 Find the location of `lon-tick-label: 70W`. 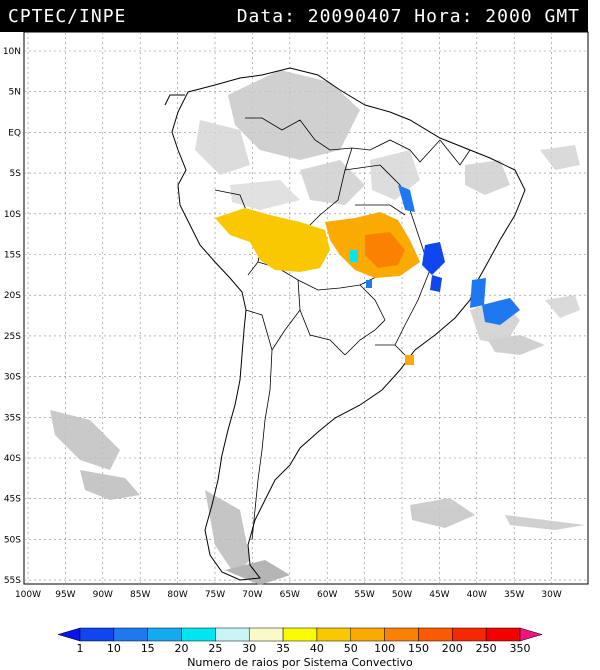

lon-tick-label: 70W is located at coordinates (252, 595).